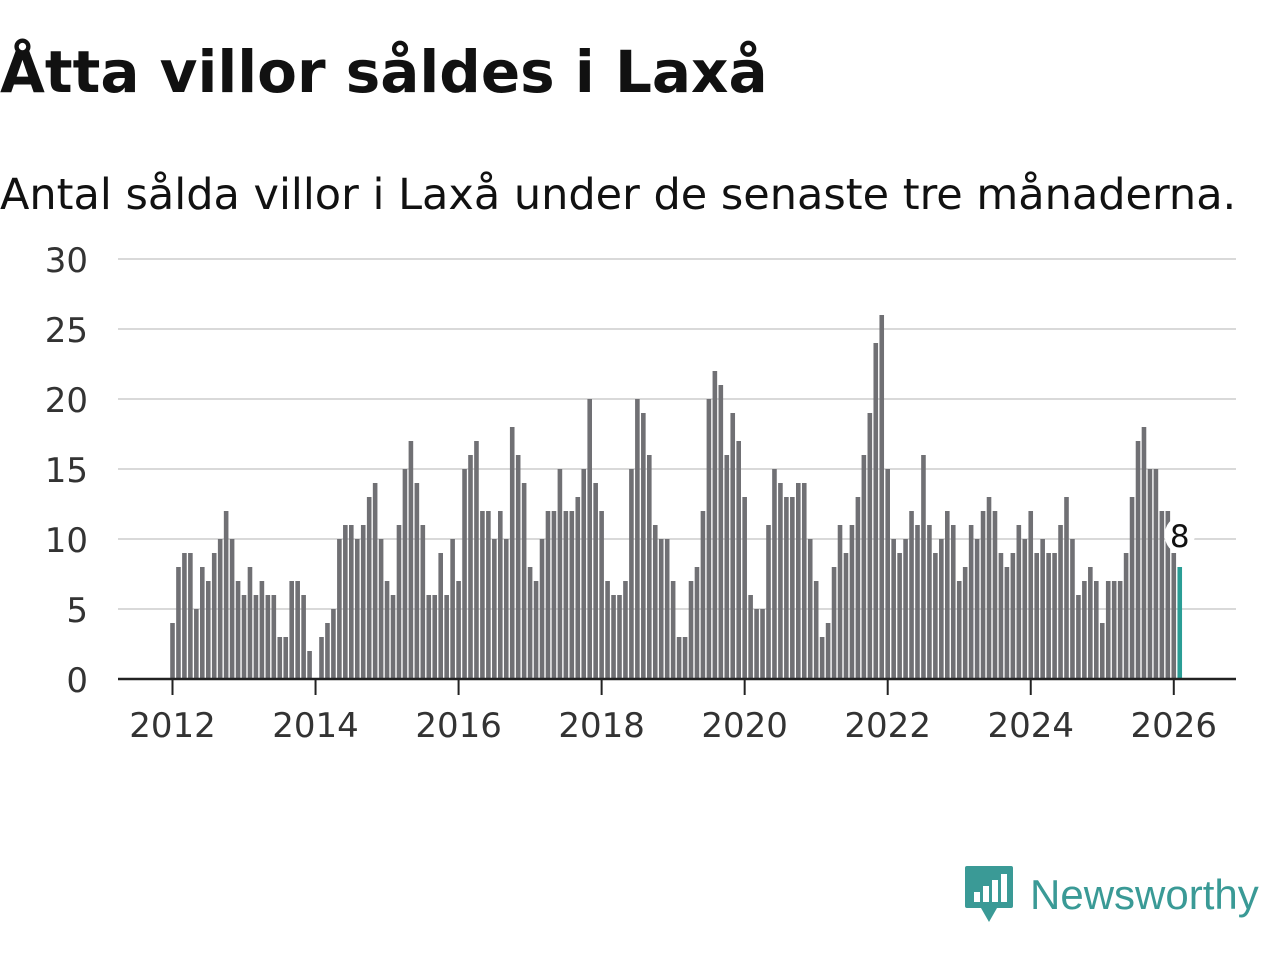 The height and width of the screenshot is (960, 1280). What do you see at coordinates (1174, 726) in the screenshot?
I see `x-tick-label: 2026` at bounding box center [1174, 726].